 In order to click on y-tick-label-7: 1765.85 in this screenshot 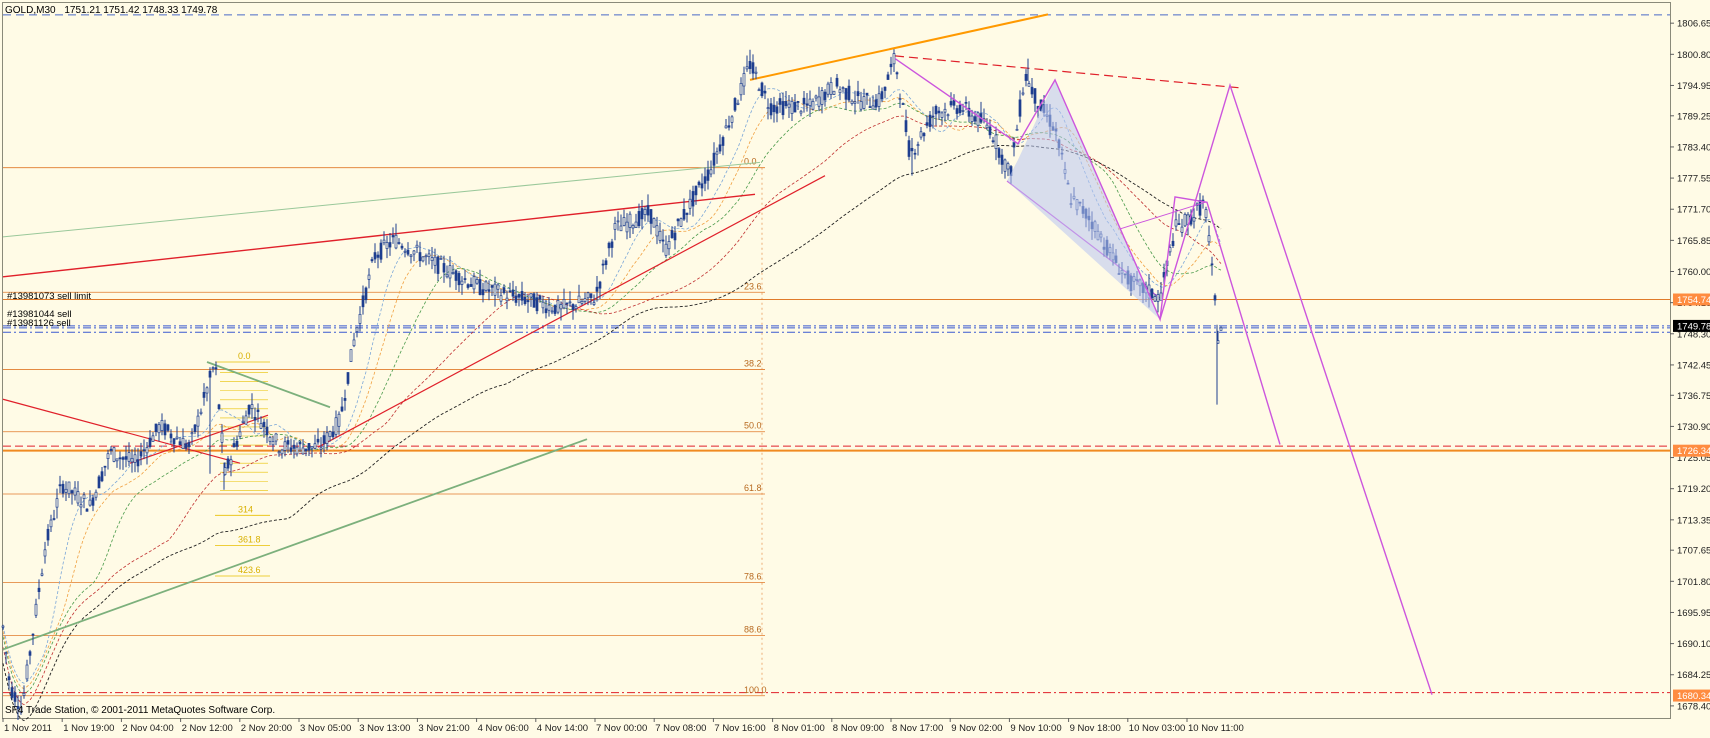, I will do `click(1693, 241)`.